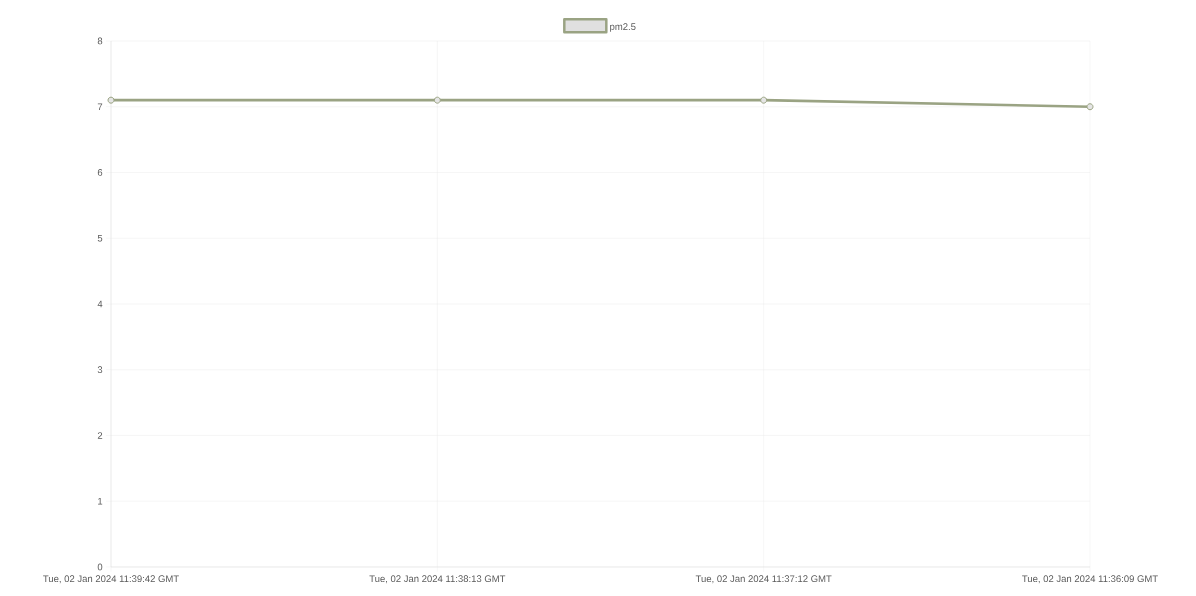  What do you see at coordinates (100, 370) in the screenshot?
I see `y-tick-label: 3` at bounding box center [100, 370].